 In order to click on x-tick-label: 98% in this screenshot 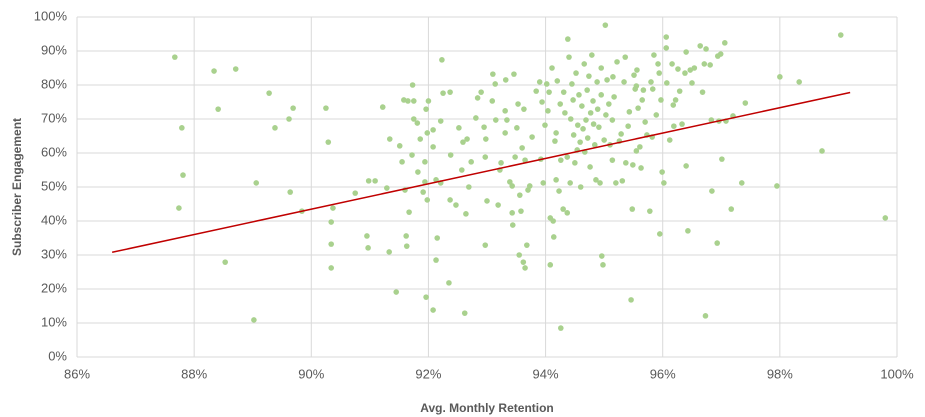, I will do `click(780, 373)`.